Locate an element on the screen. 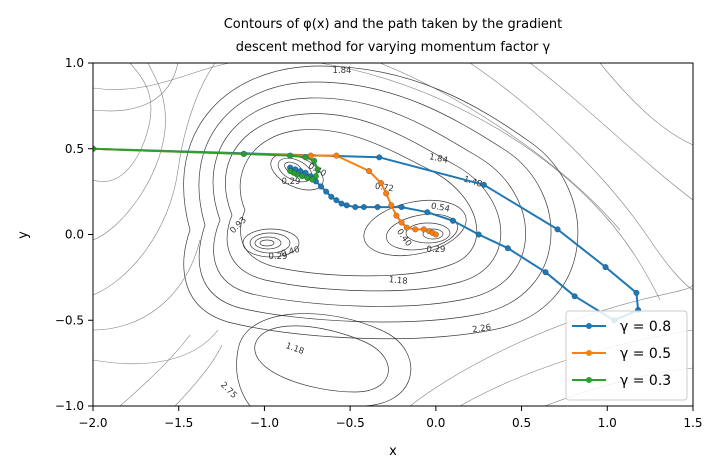  y-axis: 1.0 0.5 0.0 −0.5 −1.0 is located at coordinates (74, 234).